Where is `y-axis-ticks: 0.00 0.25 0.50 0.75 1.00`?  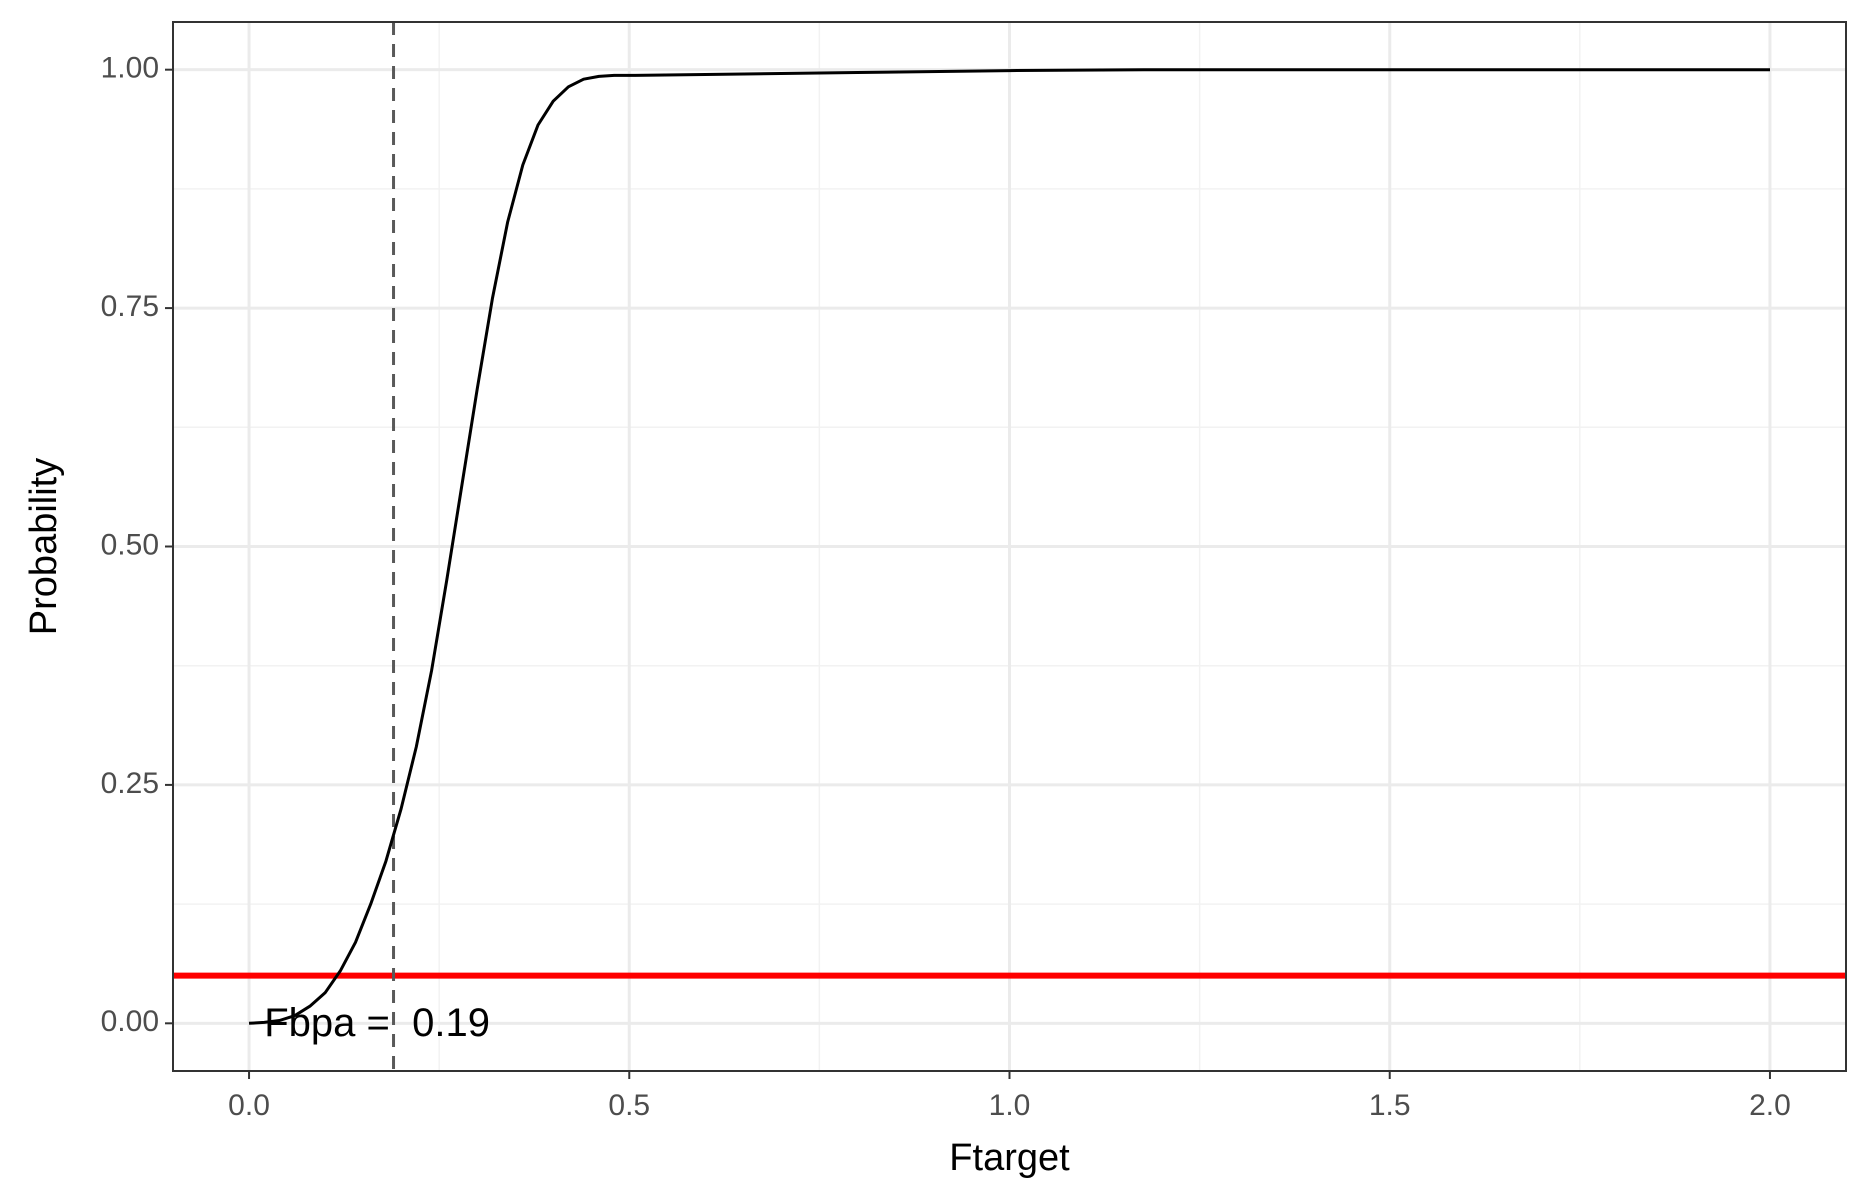
y-axis-ticks: 0.00 0.25 0.50 0.75 1.00 is located at coordinates (137, 545).